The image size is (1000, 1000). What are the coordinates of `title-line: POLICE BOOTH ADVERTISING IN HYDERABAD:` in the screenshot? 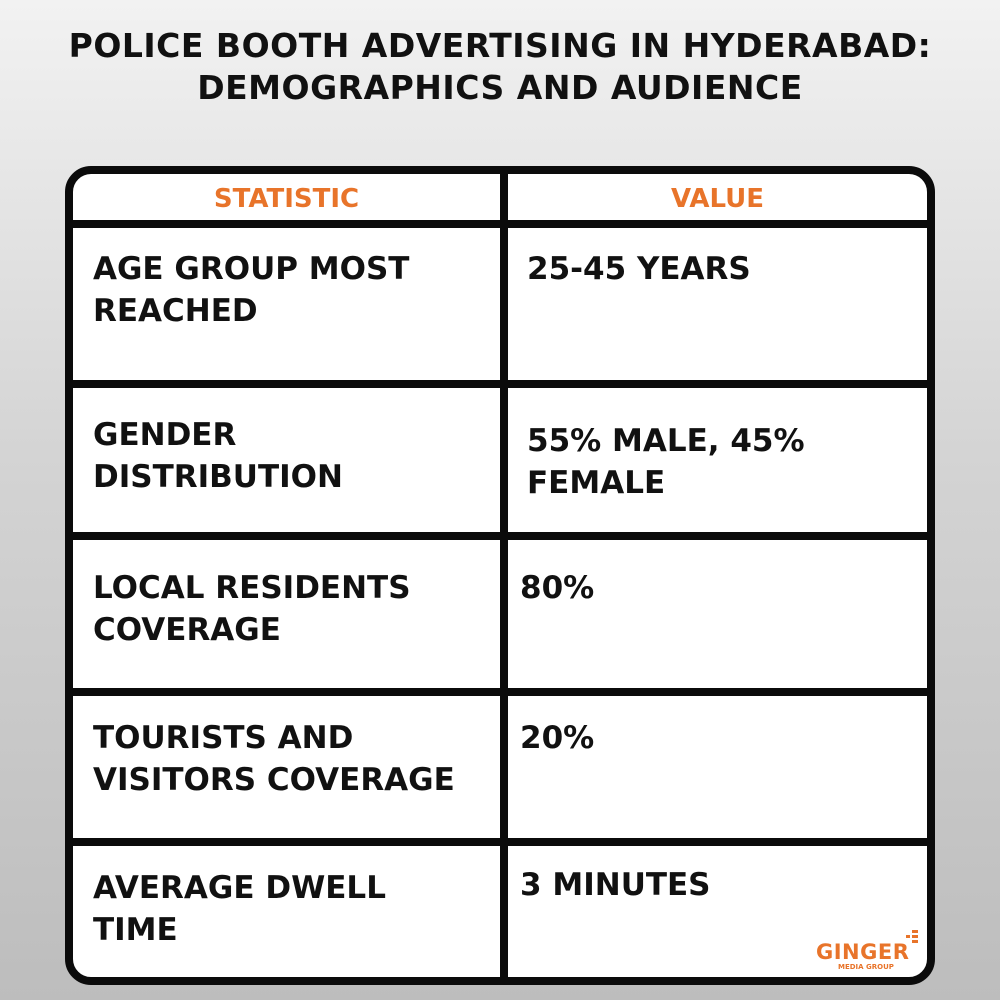 It's located at (500, 45).